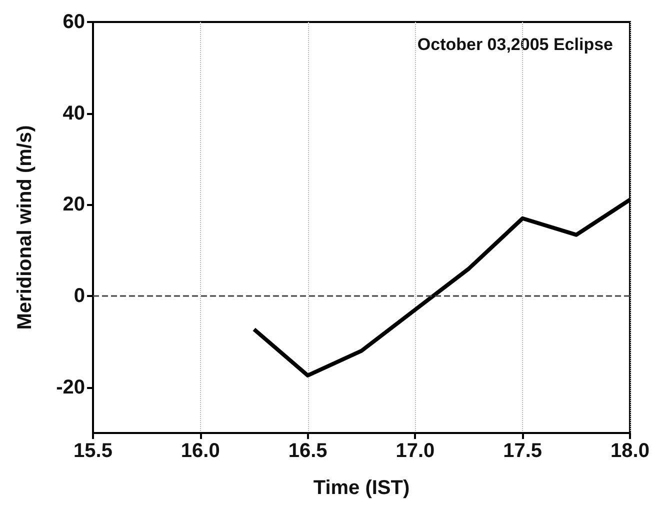 The width and height of the screenshot is (653, 513). What do you see at coordinates (200, 451) in the screenshot?
I see `x-tick-label: 16.0` at bounding box center [200, 451].